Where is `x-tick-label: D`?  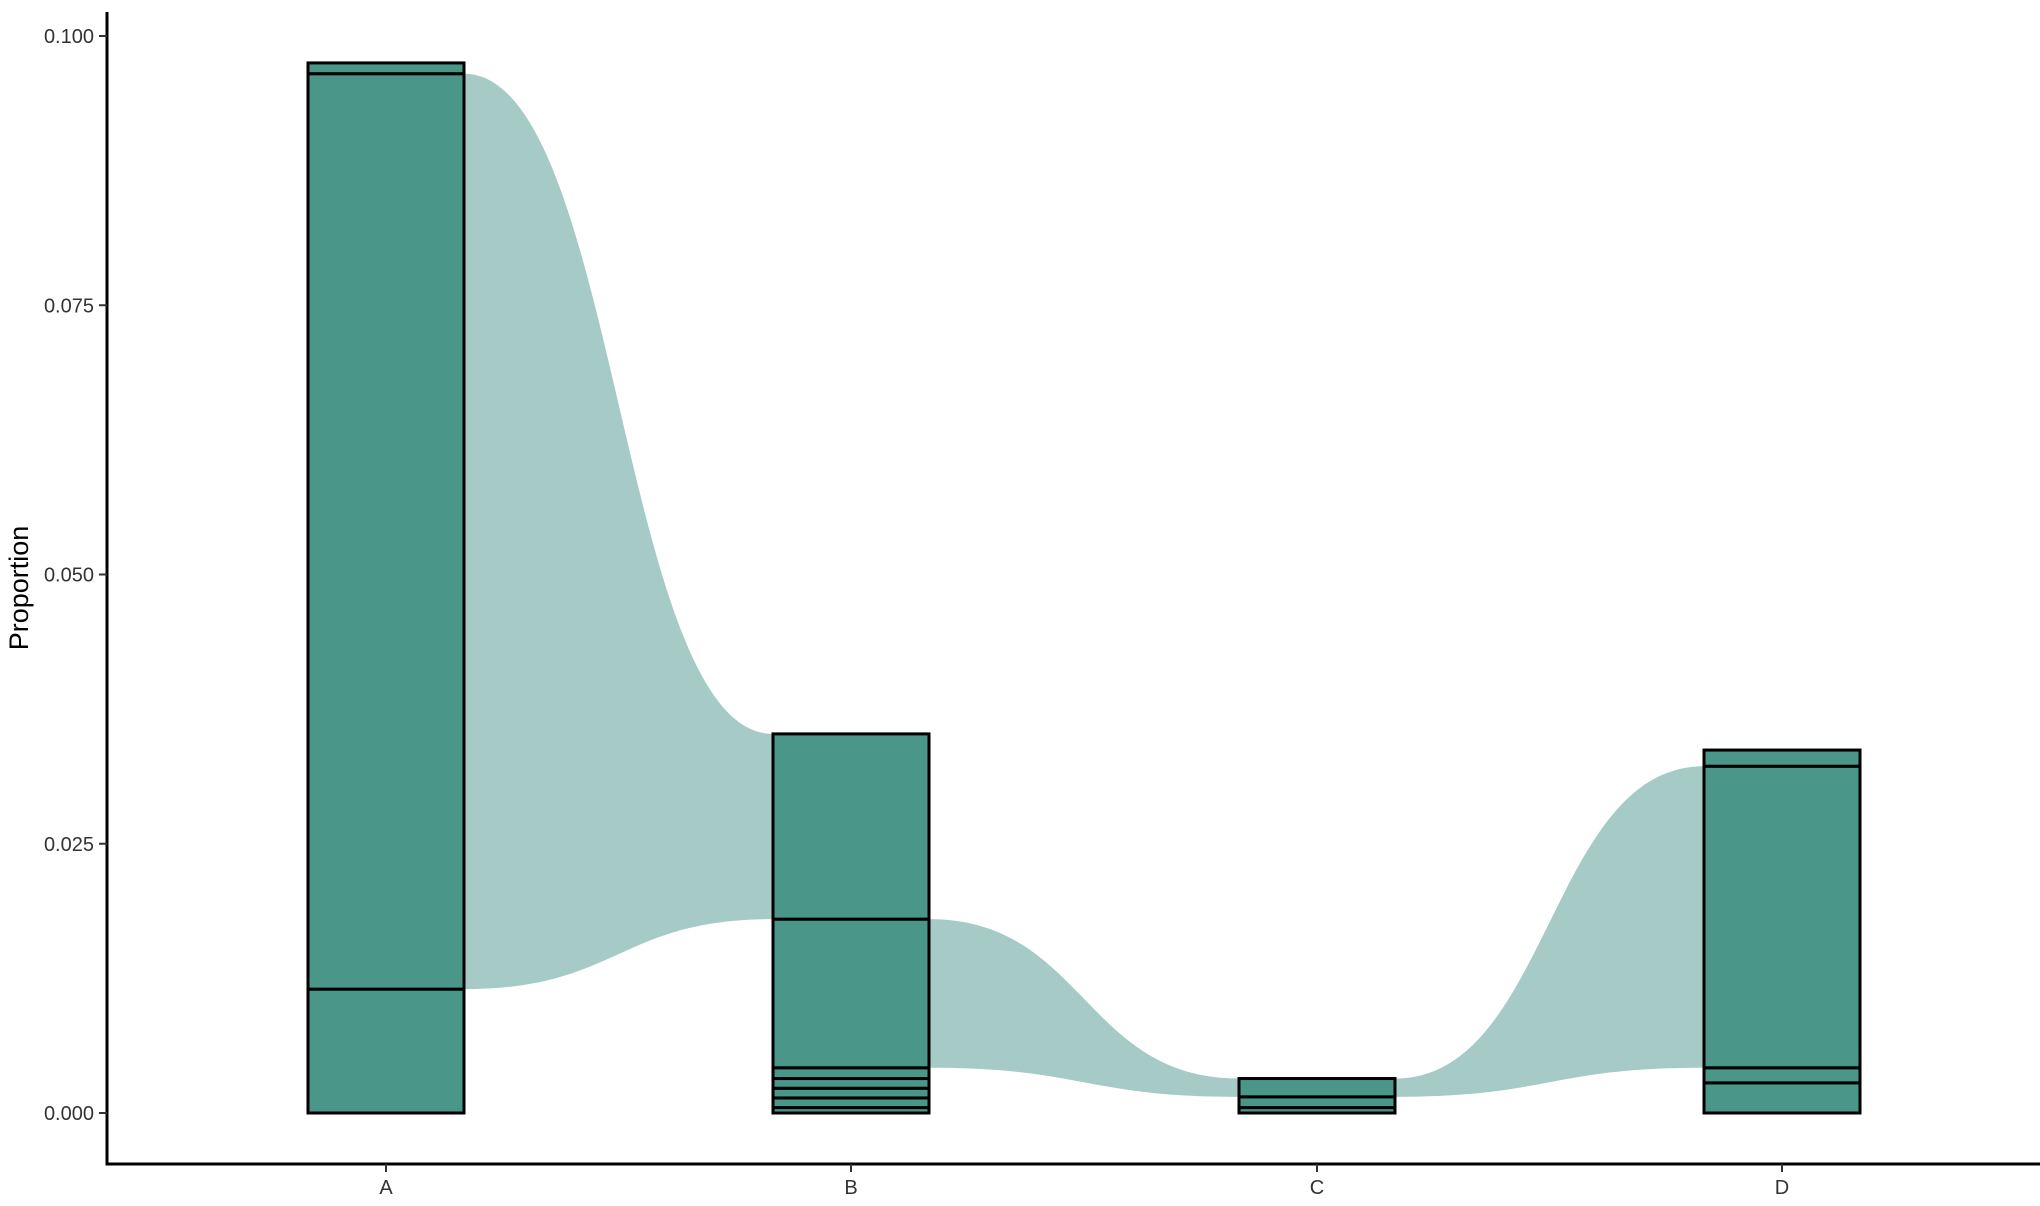
x-tick-label: D is located at coordinates (1782, 1188).